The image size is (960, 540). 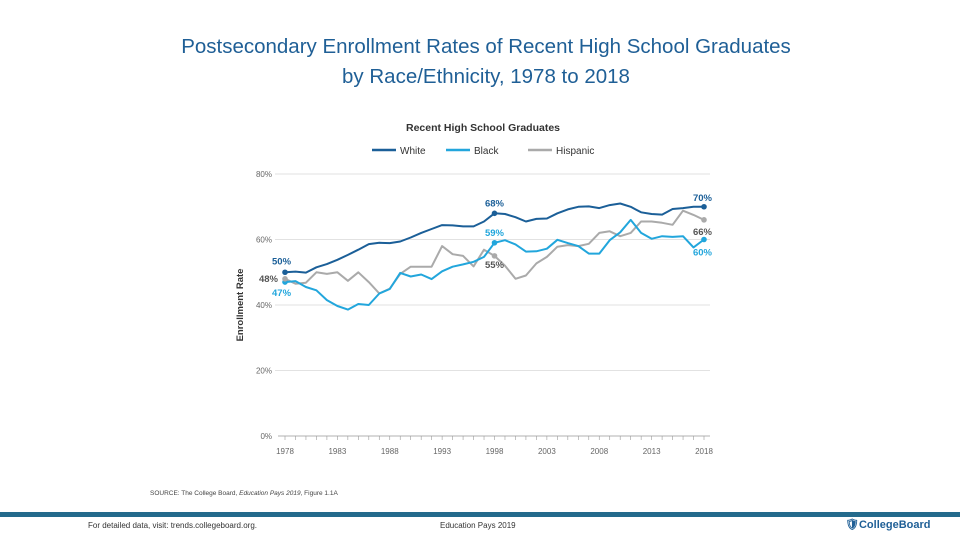 I want to click on legend-label-white: White, so click(x=413, y=151).